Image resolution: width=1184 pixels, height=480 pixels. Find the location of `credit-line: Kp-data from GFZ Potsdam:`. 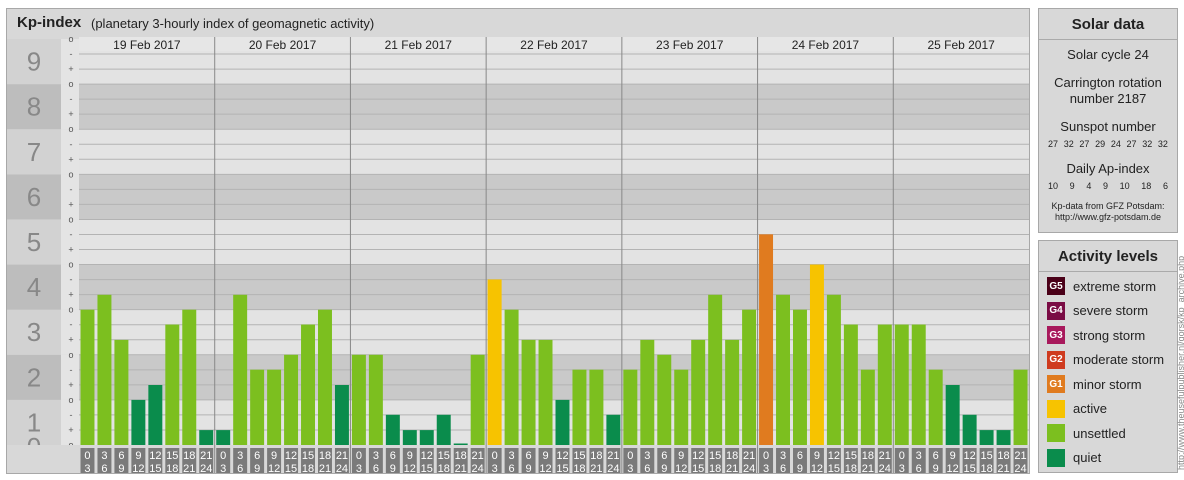

credit-line: Kp-data from GFZ Potsdam: is located at coordinates (1108, 206).